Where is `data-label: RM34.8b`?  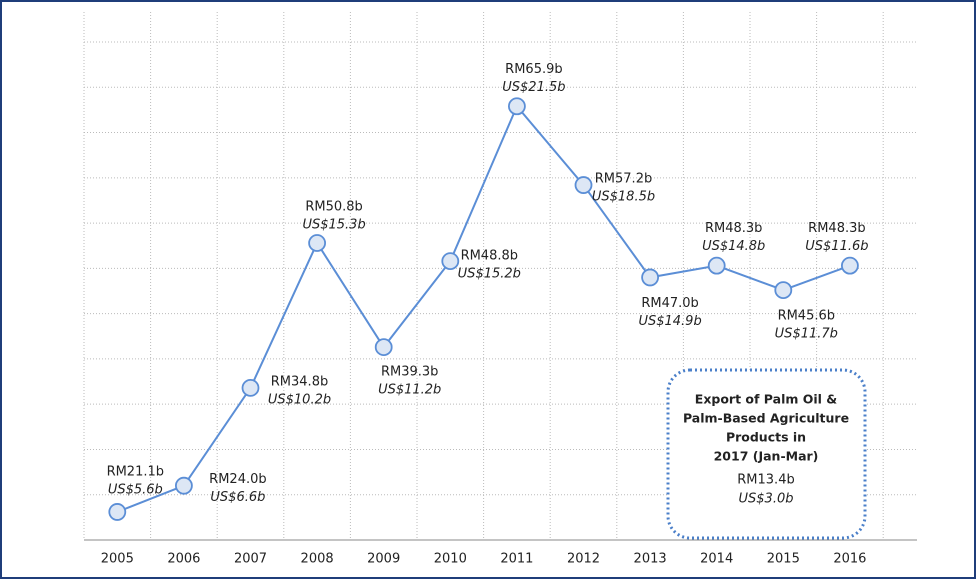
data-label: RM34.8b is located at coordinates (299, 381).